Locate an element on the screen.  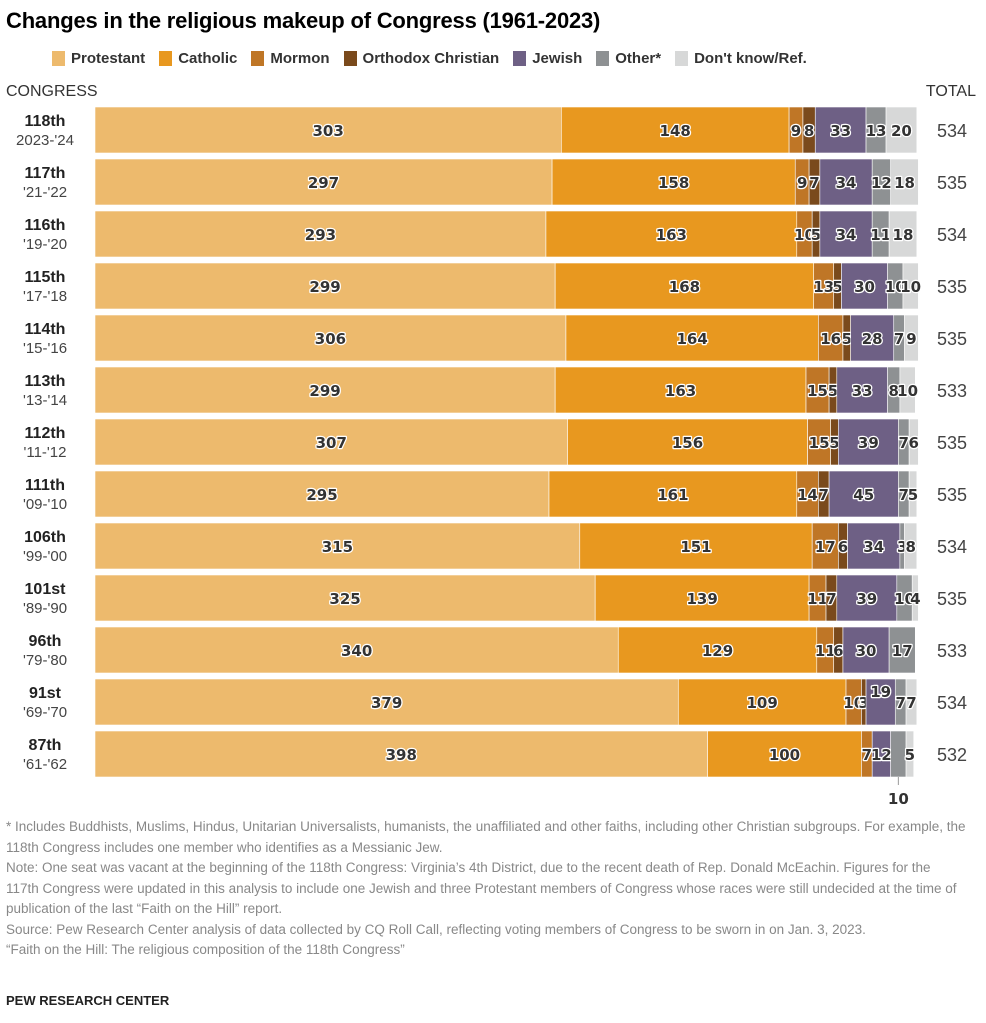
data-label: 12 is located at coordinates (881, 755).